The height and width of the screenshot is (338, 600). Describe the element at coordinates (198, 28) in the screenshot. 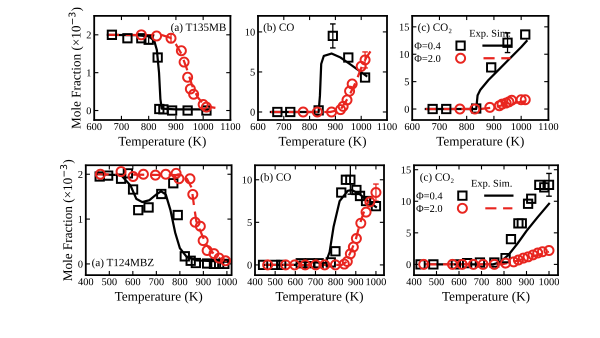

I see `annotation: (a) T135MB` at that location.